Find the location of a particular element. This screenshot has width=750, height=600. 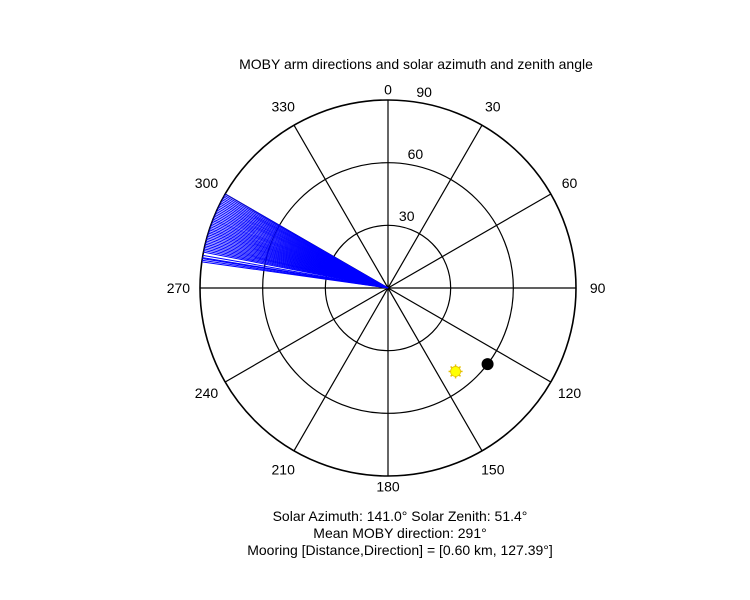

radius-labels: 30 60 90 is located at coordinates (415, 154).